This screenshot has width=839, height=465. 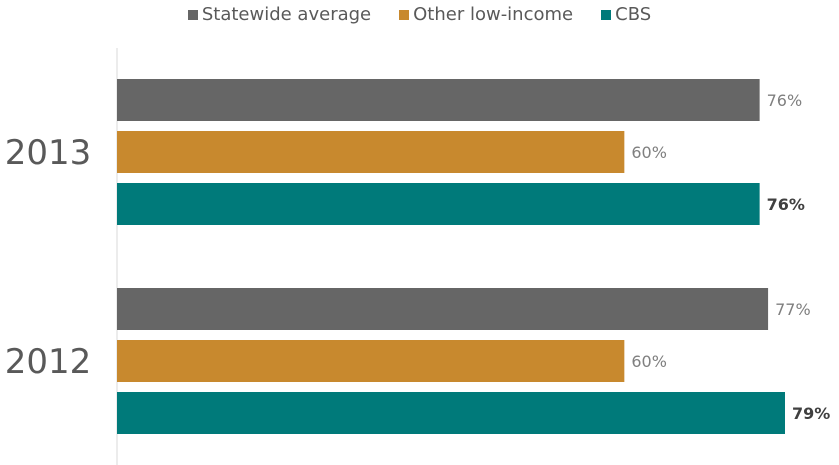 I want to click on data-label-other-low-income-2012: 60%, so click(x=649, y=361).